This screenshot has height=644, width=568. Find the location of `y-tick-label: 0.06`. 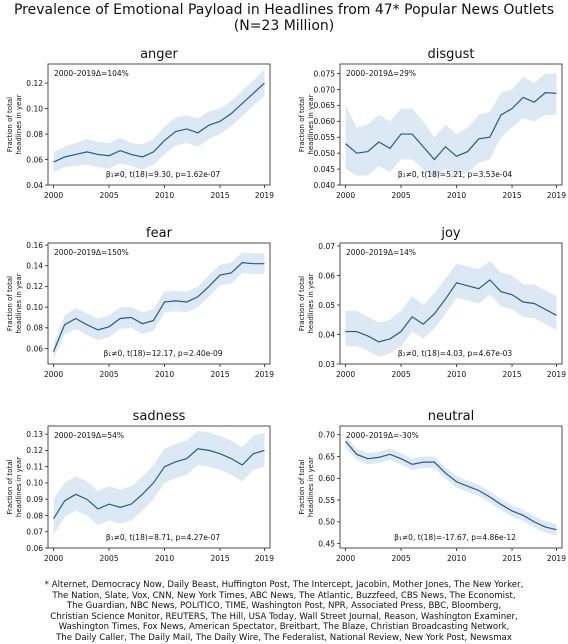

y-tick-label: 0.06 is located at coordinates (326, 275).